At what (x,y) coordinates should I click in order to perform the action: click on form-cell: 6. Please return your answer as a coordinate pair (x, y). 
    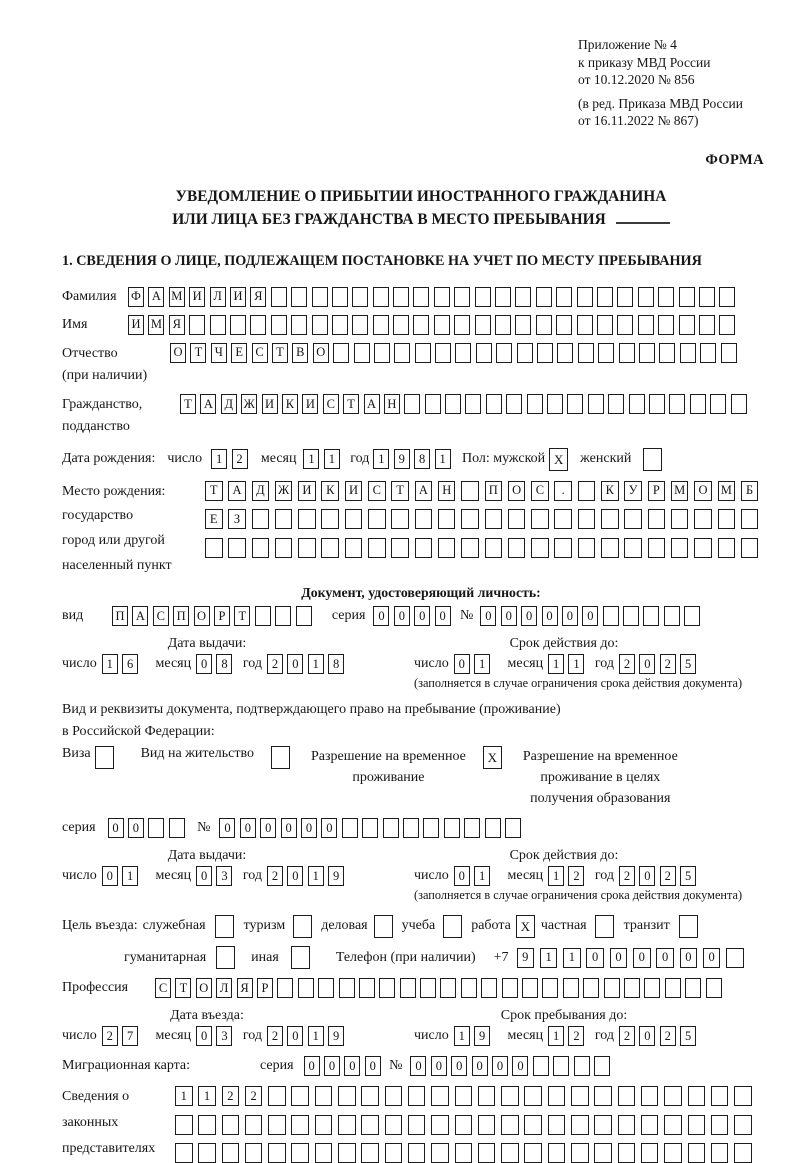
    Looking at the image, I should click on (130, 664).